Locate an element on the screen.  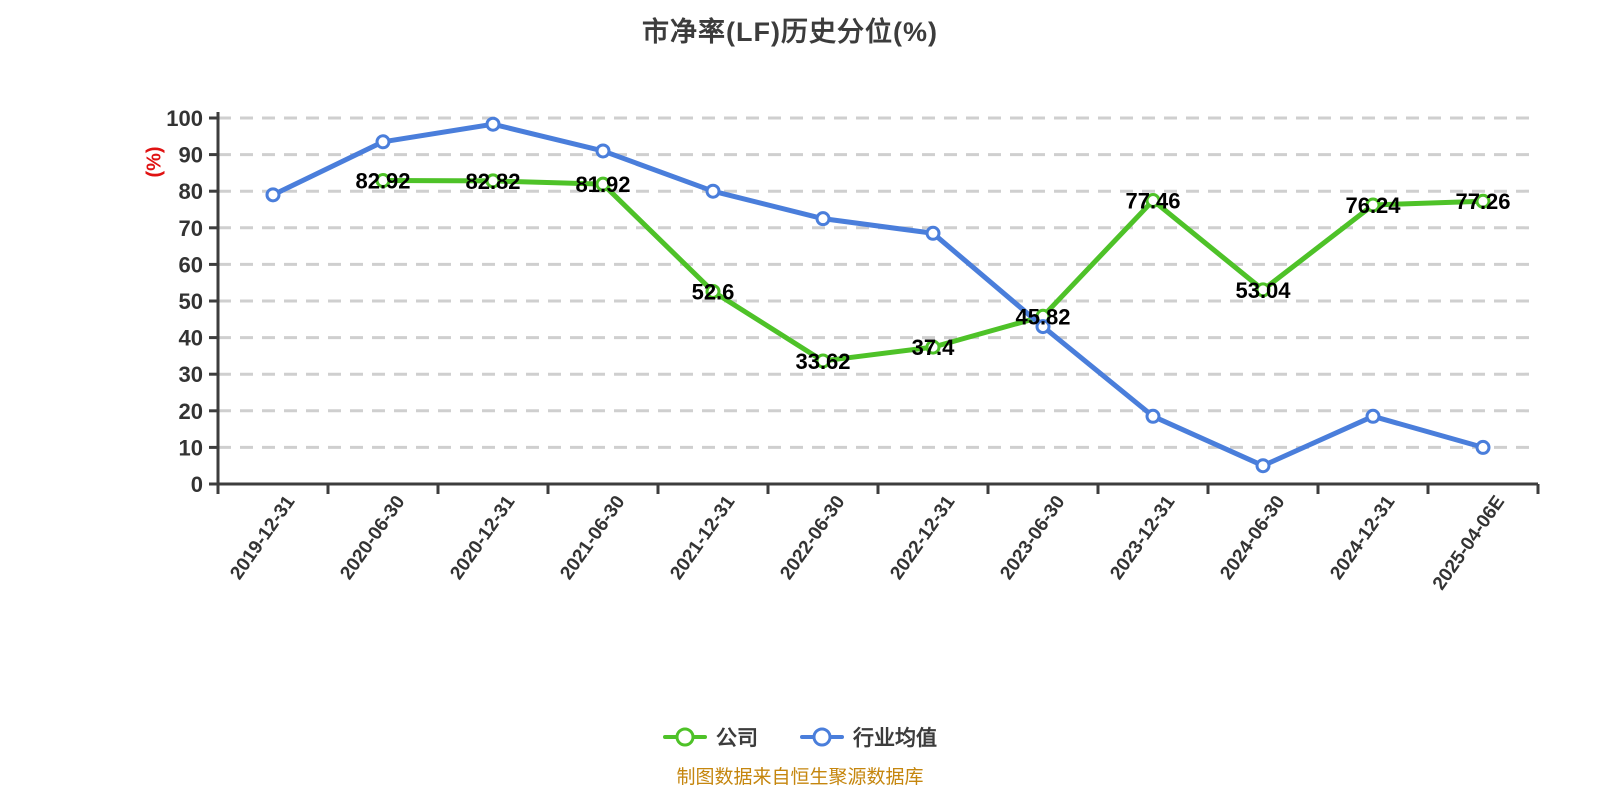
data-point-label: 81.92 is located at coordinates (602, 184).